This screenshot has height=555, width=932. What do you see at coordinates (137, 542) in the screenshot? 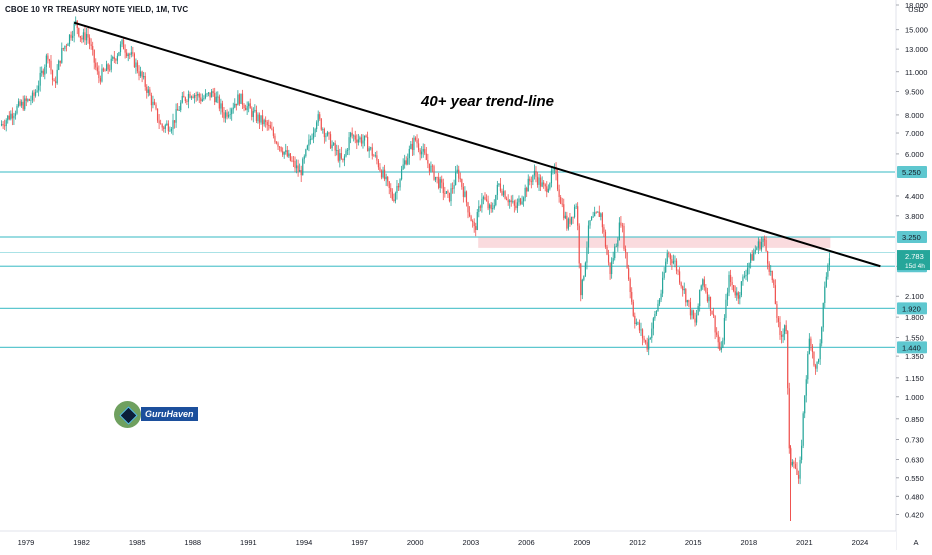
I see `time-tick-label: 1985` at bounding box center [137, 542].